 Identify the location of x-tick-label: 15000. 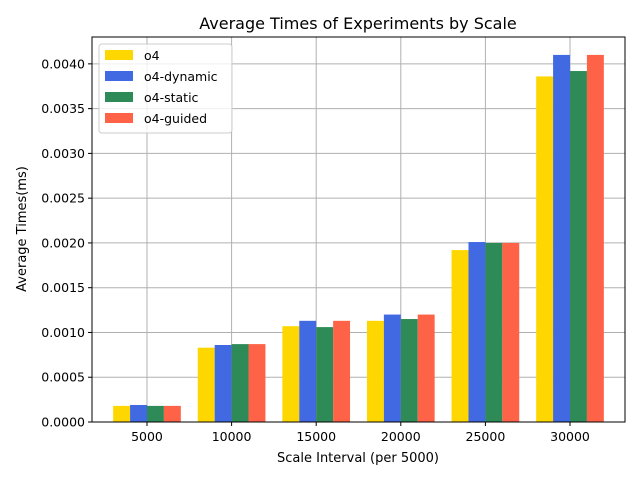
(316, 436).